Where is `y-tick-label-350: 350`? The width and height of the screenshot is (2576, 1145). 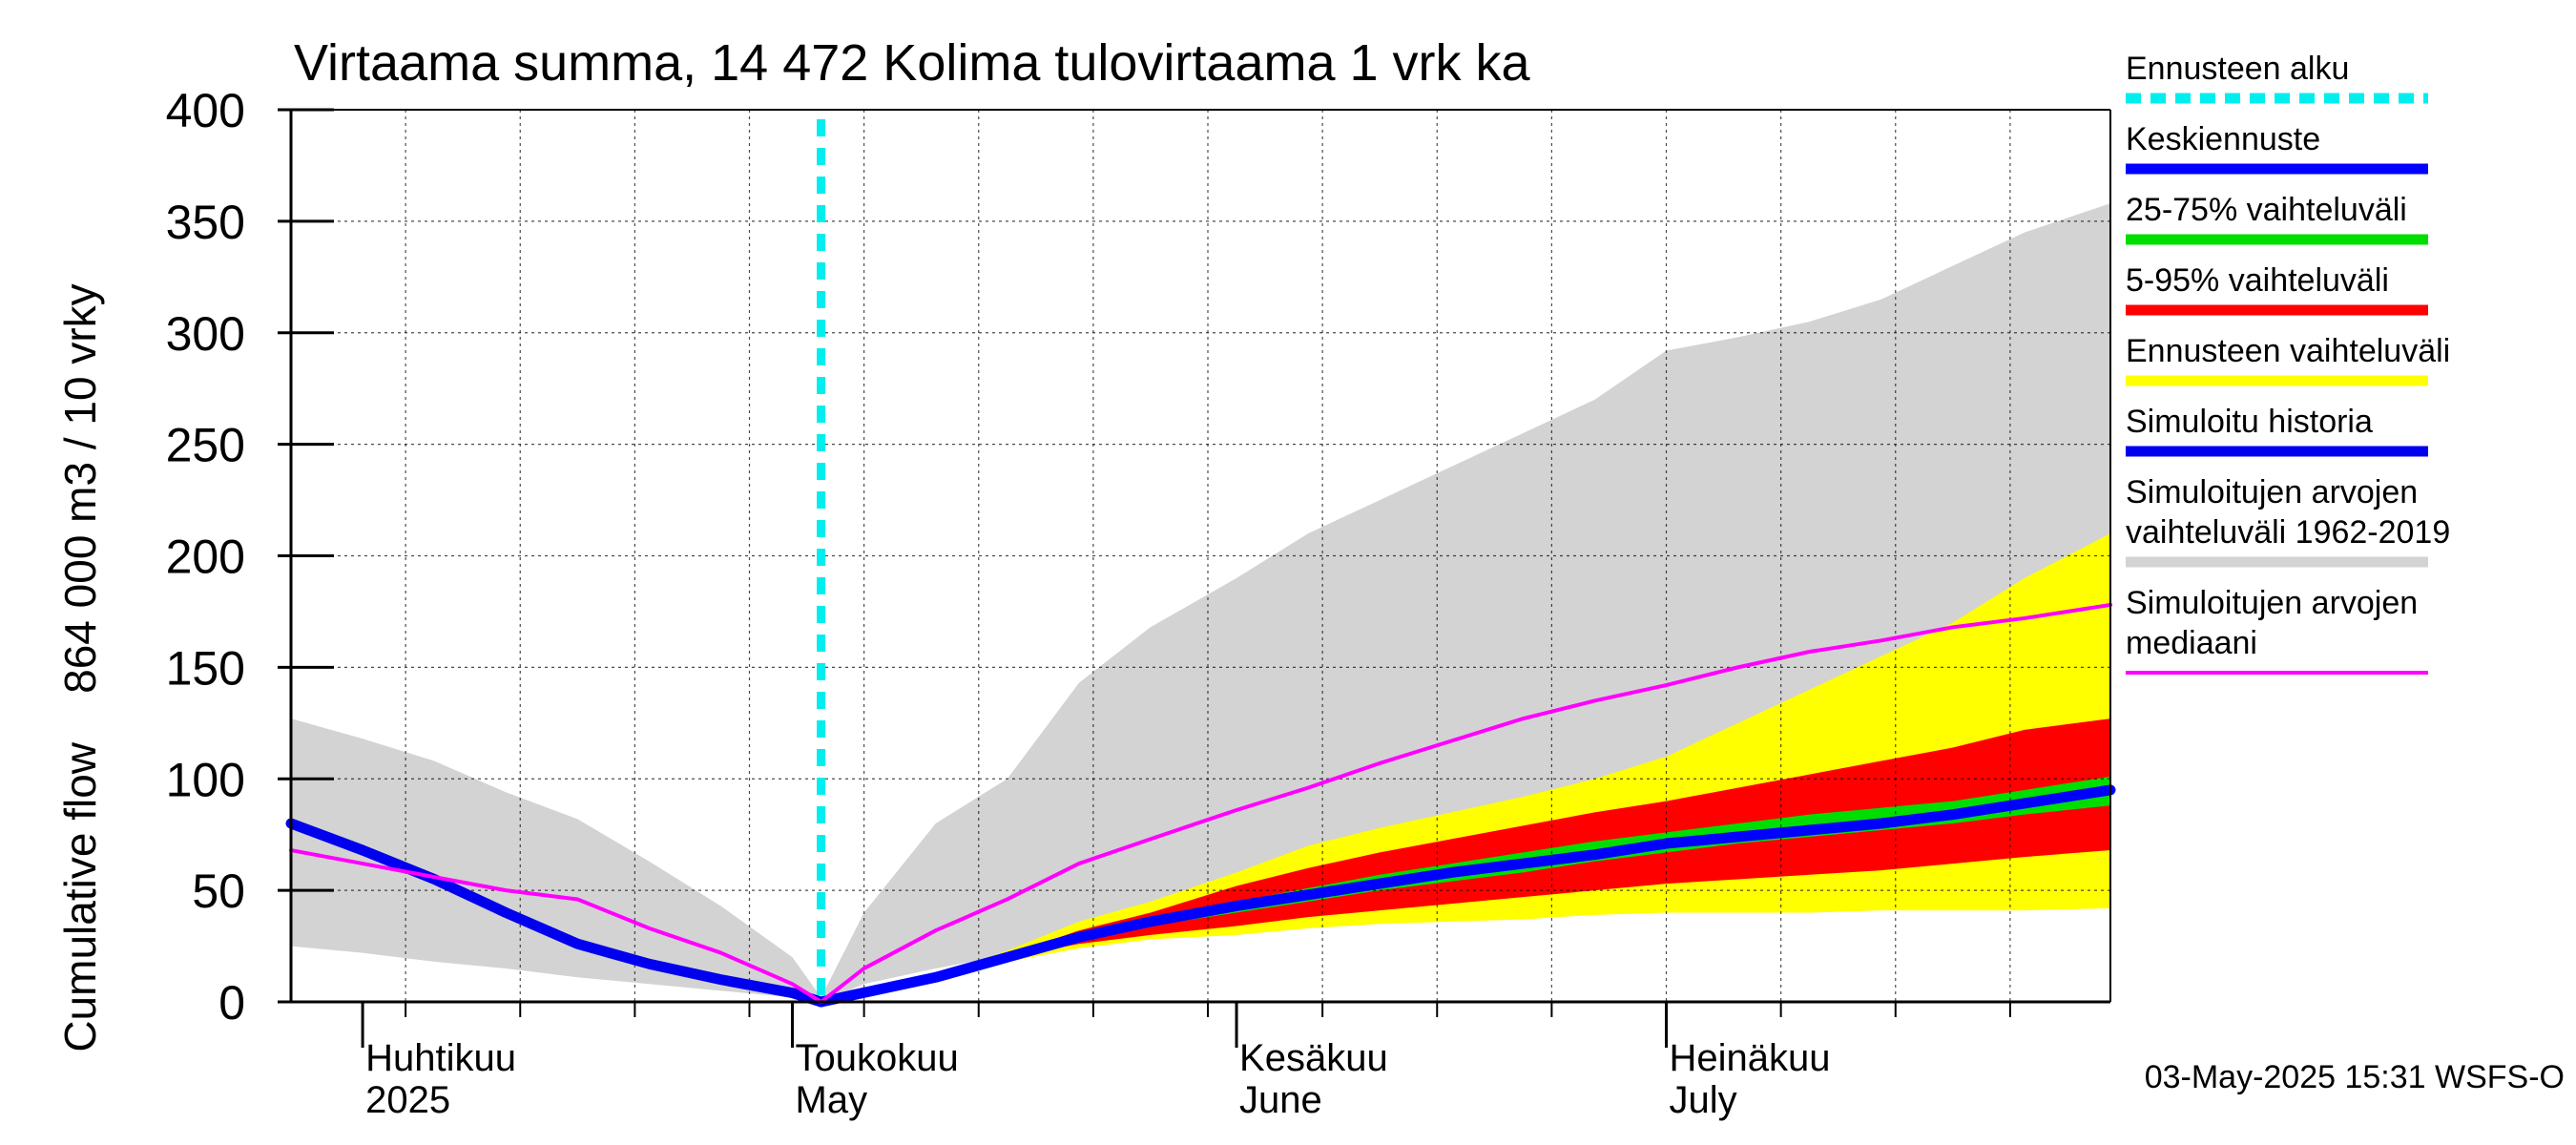
y-tick-label-350: 350 is located at coordinates (205, 222).